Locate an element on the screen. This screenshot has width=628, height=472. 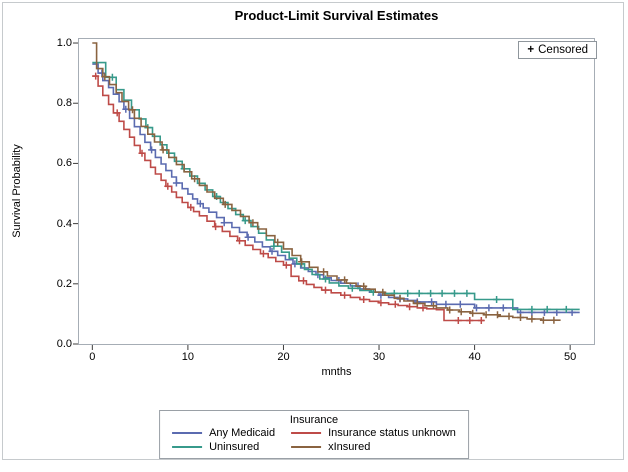
x-axis-label: mnths is located at coordinates (336, 372).